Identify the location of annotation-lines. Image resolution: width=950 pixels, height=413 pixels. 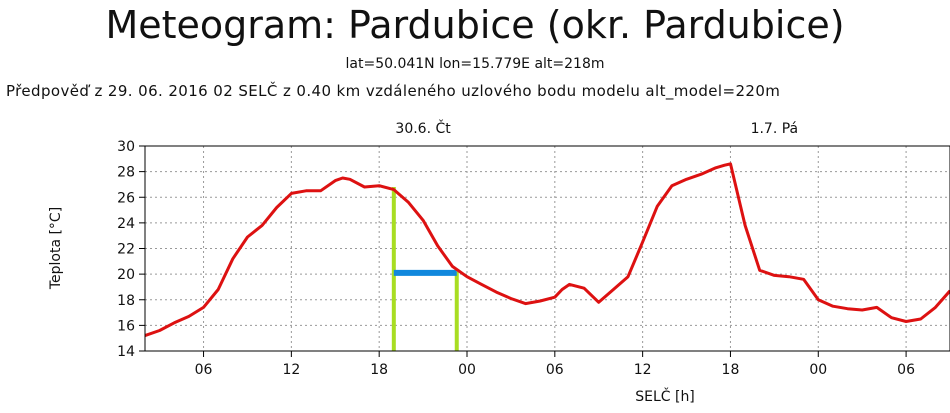
(425, 269).